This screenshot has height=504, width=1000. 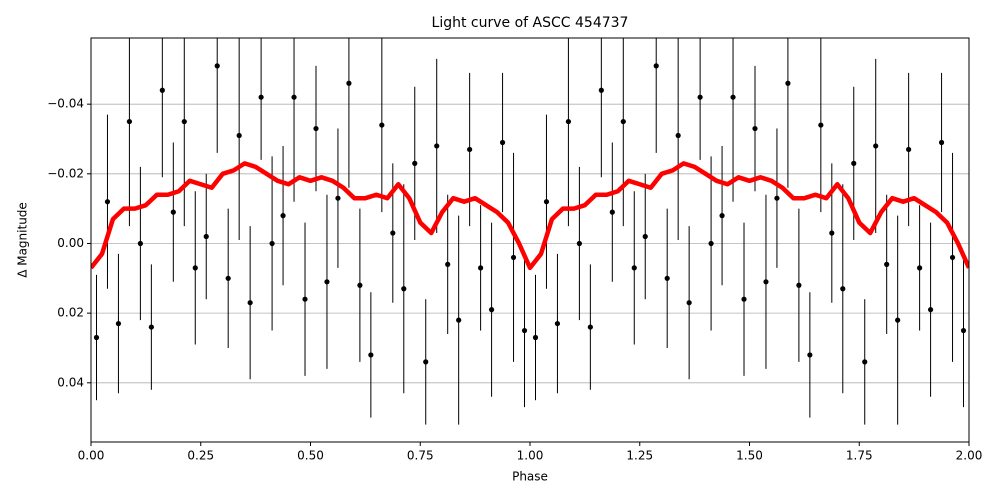 I want to click on y-tick-label: 0.00, so click(x=70, y=243).